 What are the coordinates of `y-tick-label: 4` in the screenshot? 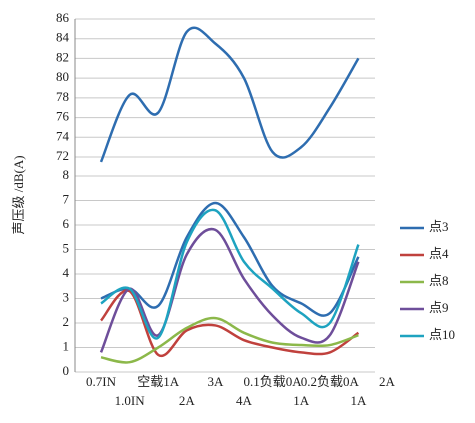 It's located at (66, 272).